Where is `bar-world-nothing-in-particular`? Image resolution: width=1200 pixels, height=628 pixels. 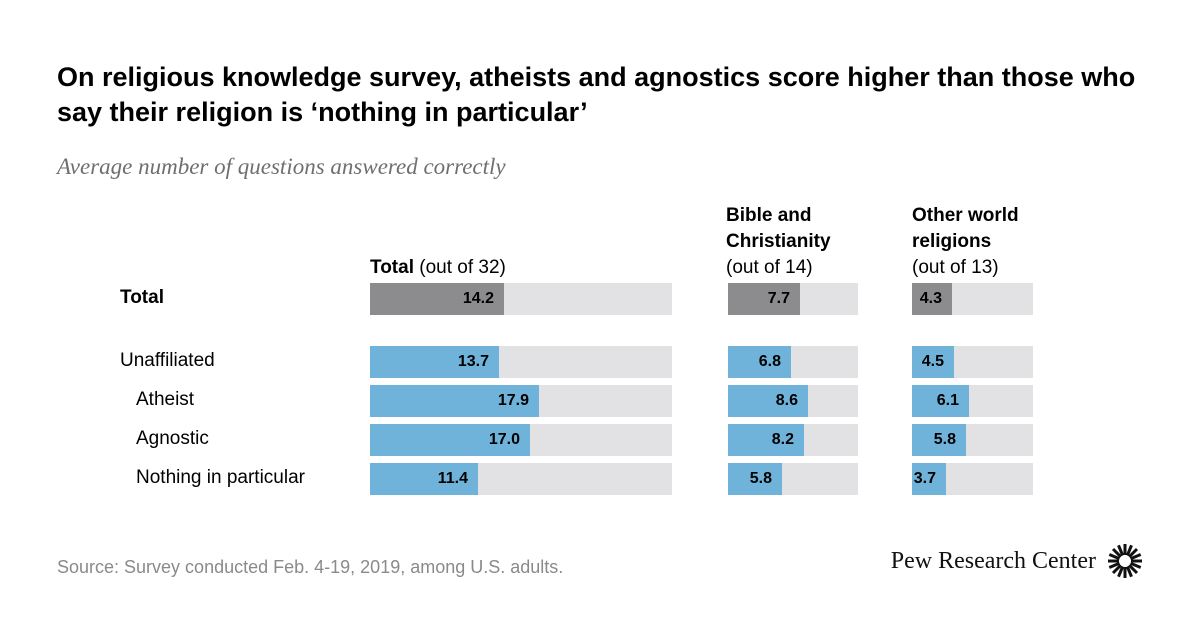 bar-world-nothing-in-particular is located at coordinates (929, 479).